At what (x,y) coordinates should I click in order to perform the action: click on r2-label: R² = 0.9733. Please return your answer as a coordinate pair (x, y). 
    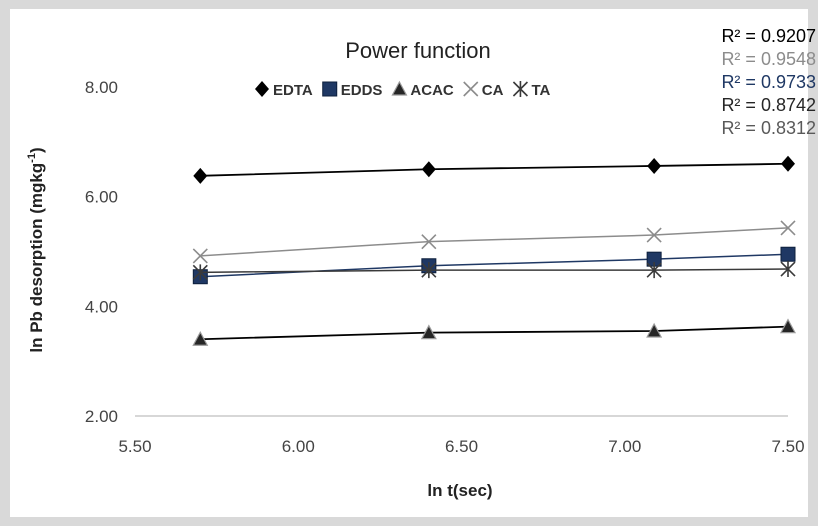
    Looking at the image, I should click on (768, 82).